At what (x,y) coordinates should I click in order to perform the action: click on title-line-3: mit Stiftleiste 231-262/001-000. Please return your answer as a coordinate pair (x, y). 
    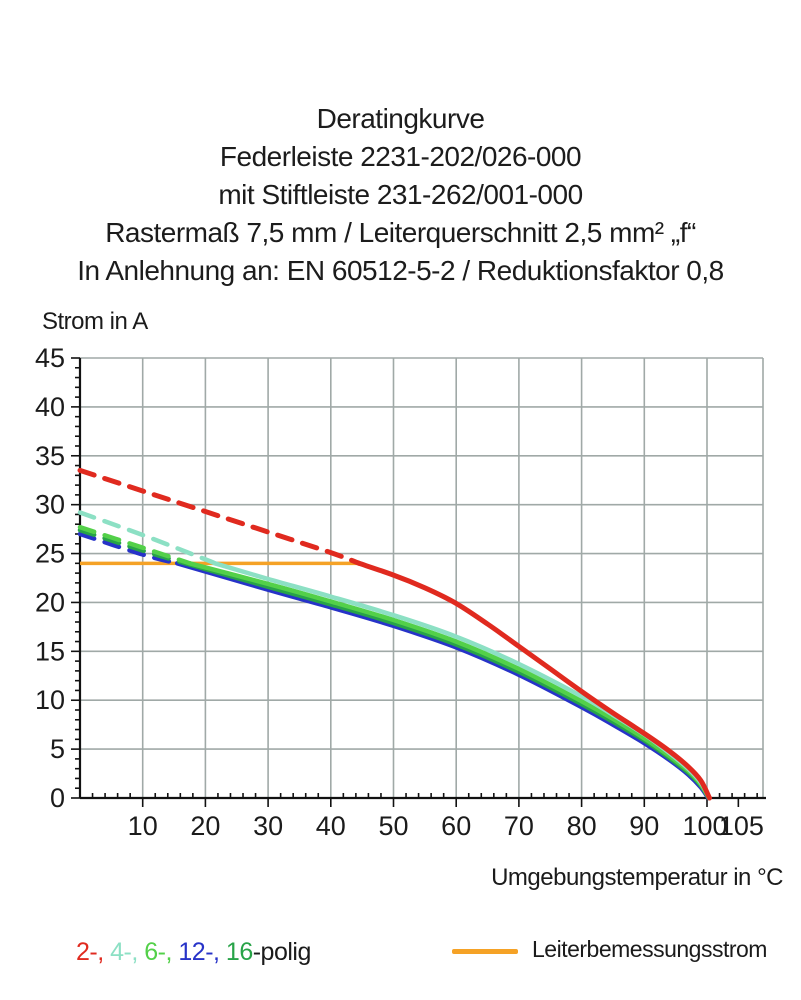
    Looking at the image, I should click on (400, 194).